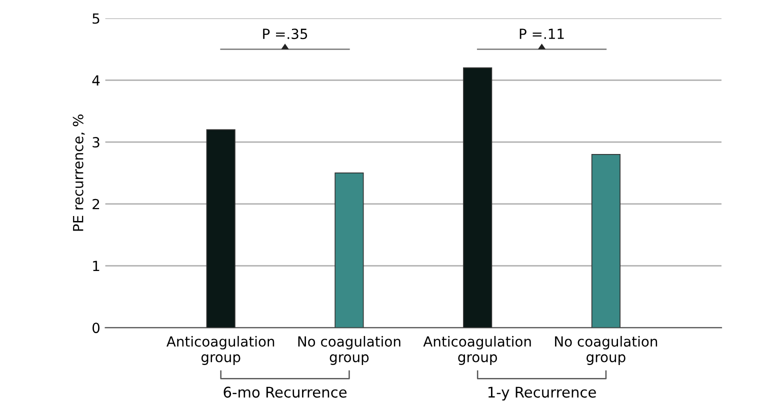 The height and width of the screenshot is (407, 780). I want to click on y-tick-label: 0, so click(96, 328).